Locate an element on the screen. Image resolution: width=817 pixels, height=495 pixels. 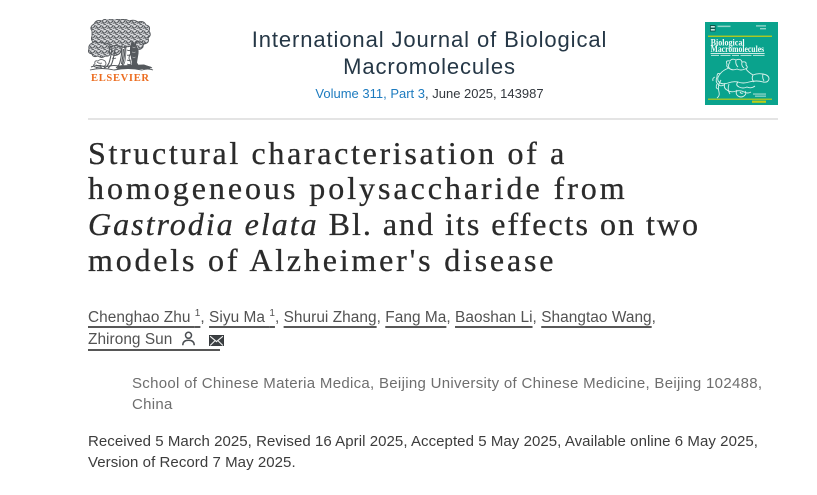
svg-text: Biological is located at coordinates (728, 43).